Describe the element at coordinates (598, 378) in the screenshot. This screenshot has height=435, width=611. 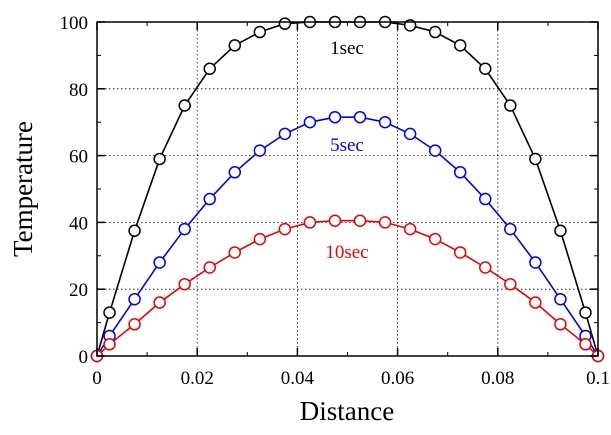
I see `x-tick-label: 0.1` at that location.